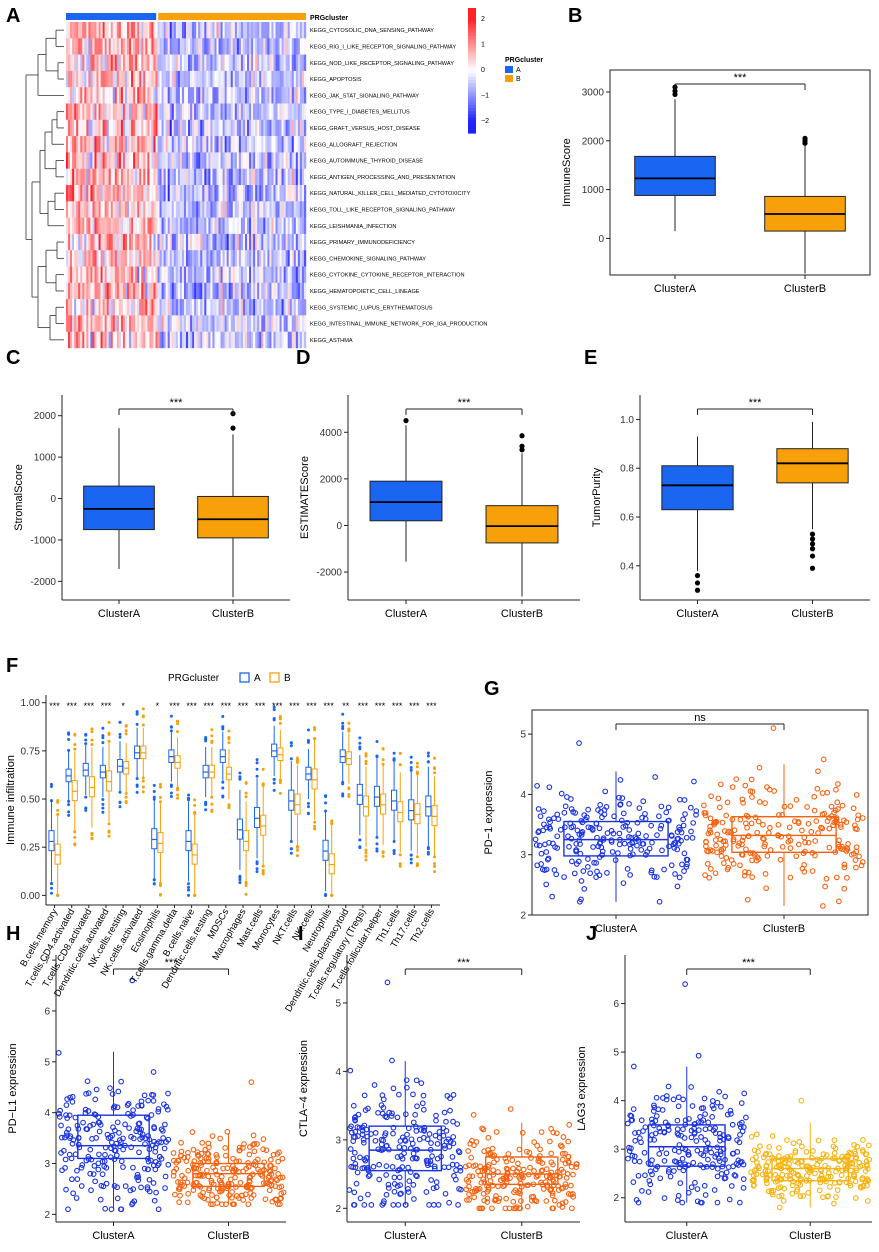 The image size is (879, 1252). Describe the element at coordinates (372, 31) in the screenshot. I see `row-label: KEGG_CYTOSOLIC_DNA_SENSING_PATHWAY` at that location.